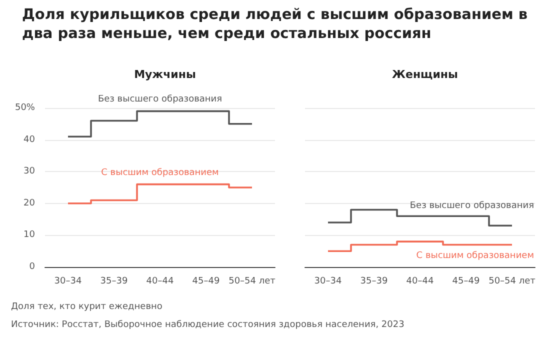  I want to click on text: Источник: Росстат, Выборочное наблюдение состояния здоровья населения, 2023, so click(207, 325).